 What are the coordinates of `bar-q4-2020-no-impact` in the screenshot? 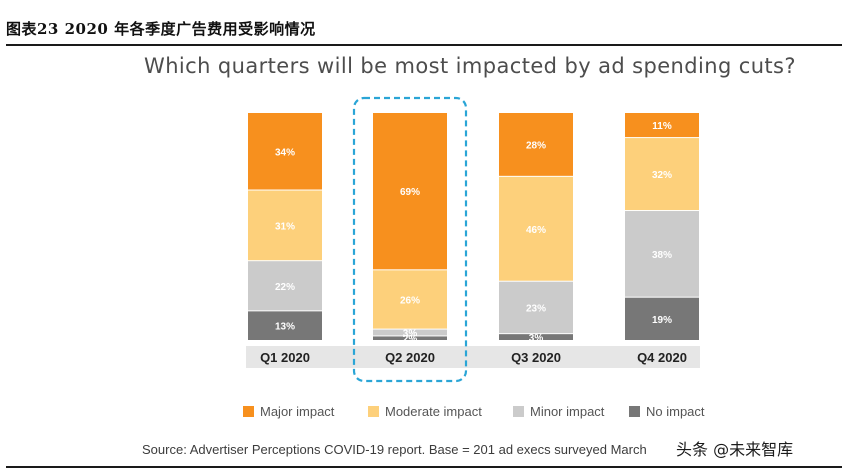 It's located at (662, 318).